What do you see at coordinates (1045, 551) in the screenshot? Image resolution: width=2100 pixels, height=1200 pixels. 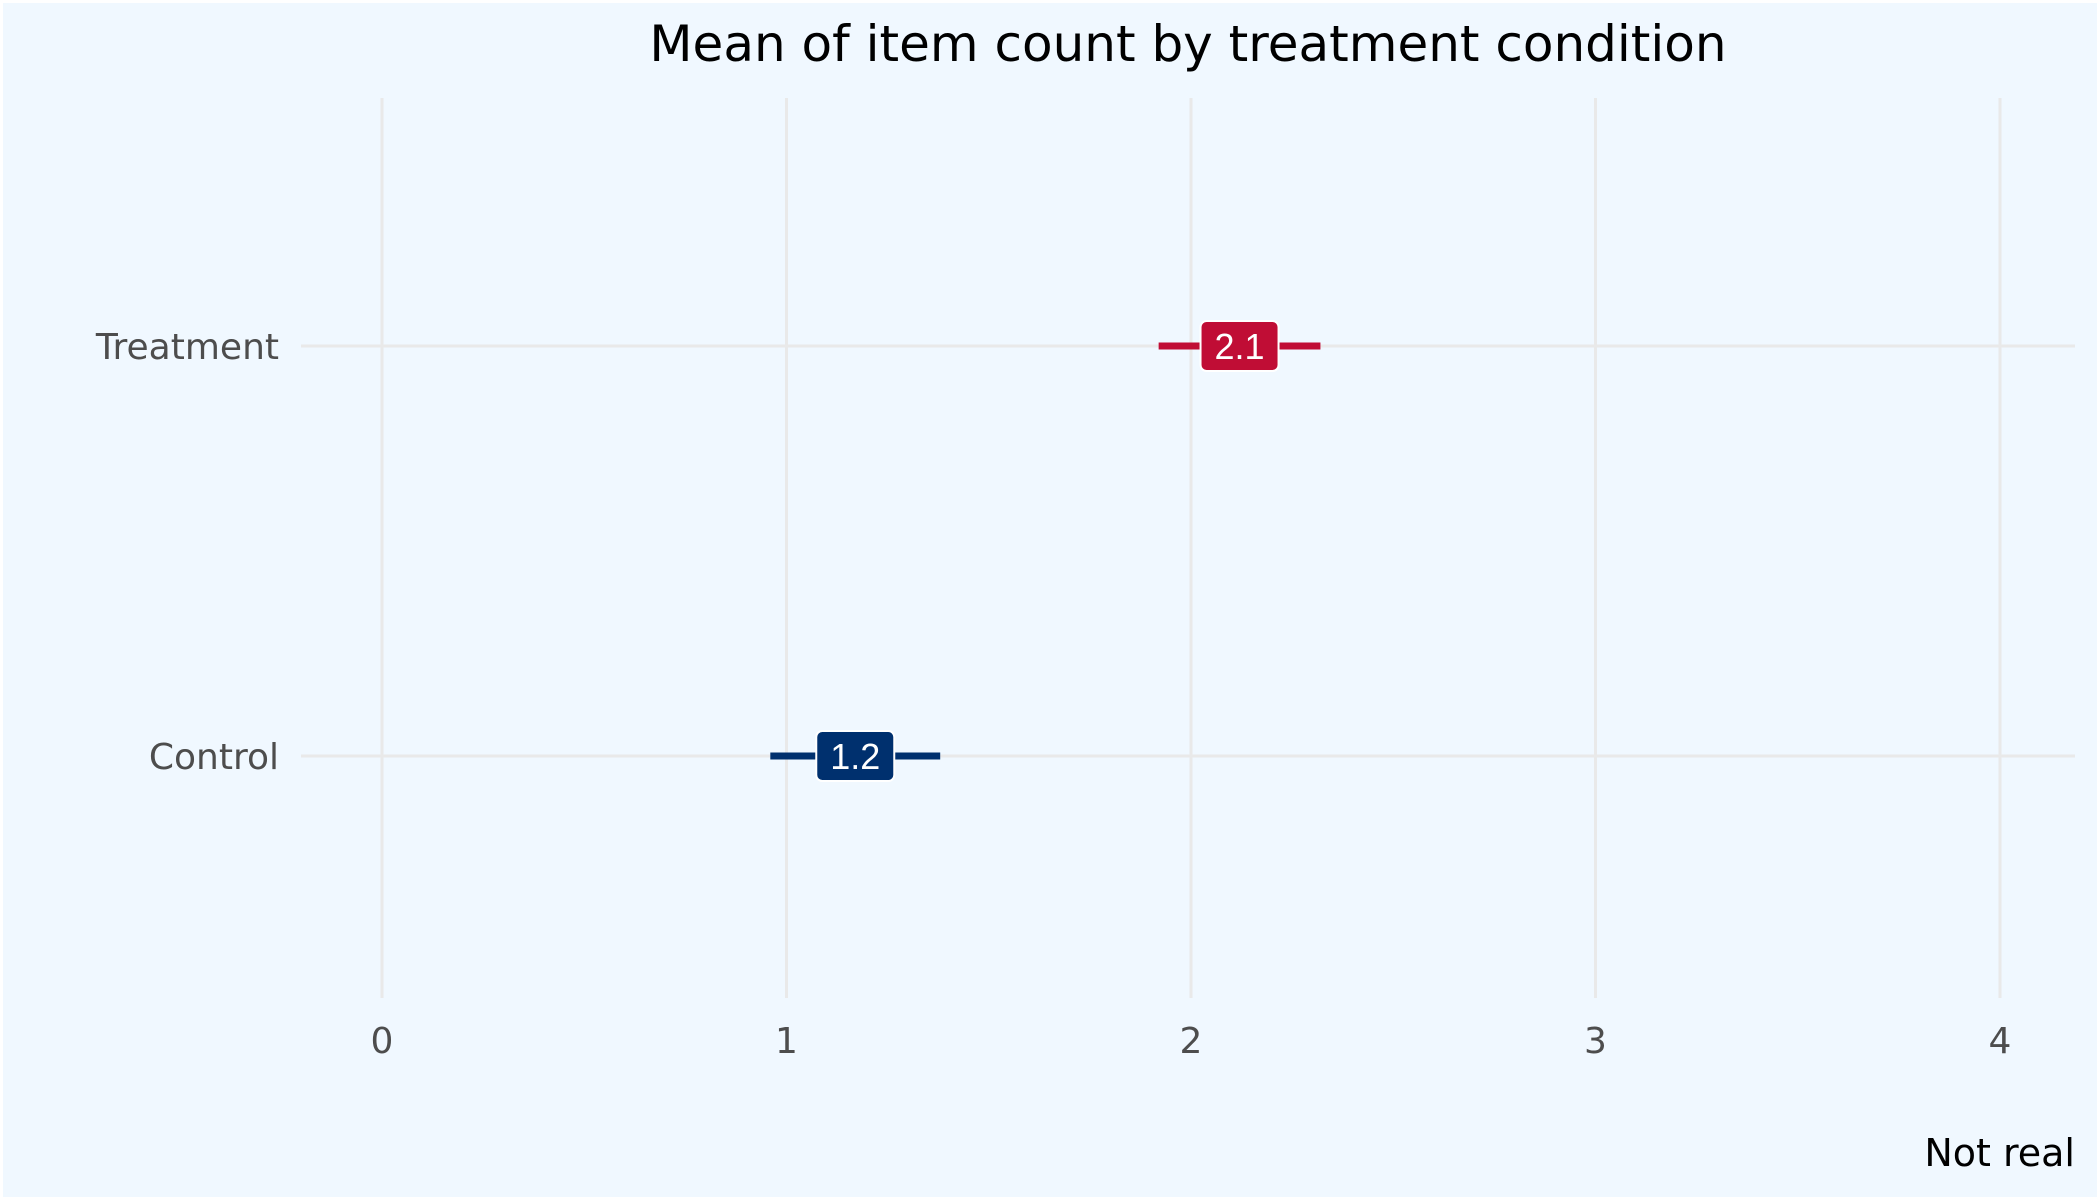 I see `data-marks: 1.2 2.1` at bounding box center [1045, 551].